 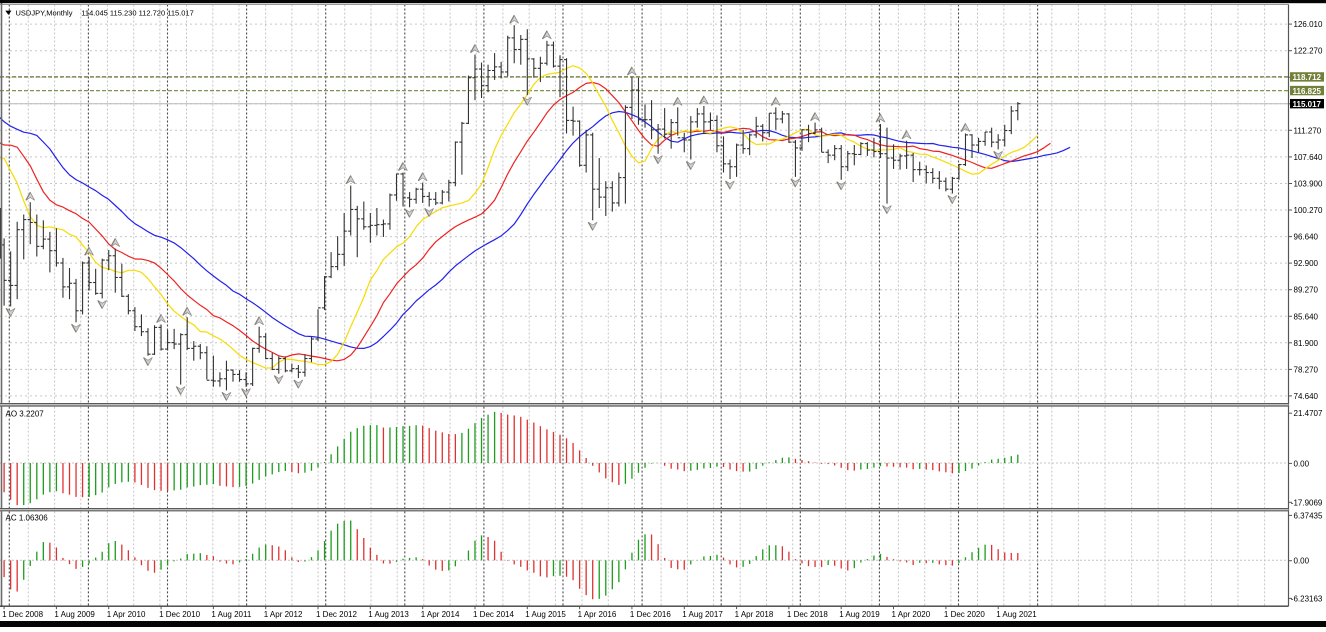 What do you see at coordinates (1308, 184) in the screenshot?
I see `svg-text: 103.900` at bounding box center [1308, 184].